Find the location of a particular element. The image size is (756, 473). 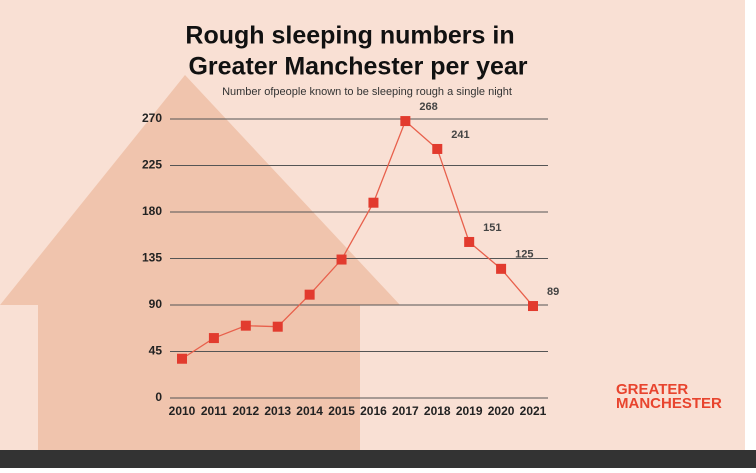

bottom-bar is located at coordinates (378, 459).